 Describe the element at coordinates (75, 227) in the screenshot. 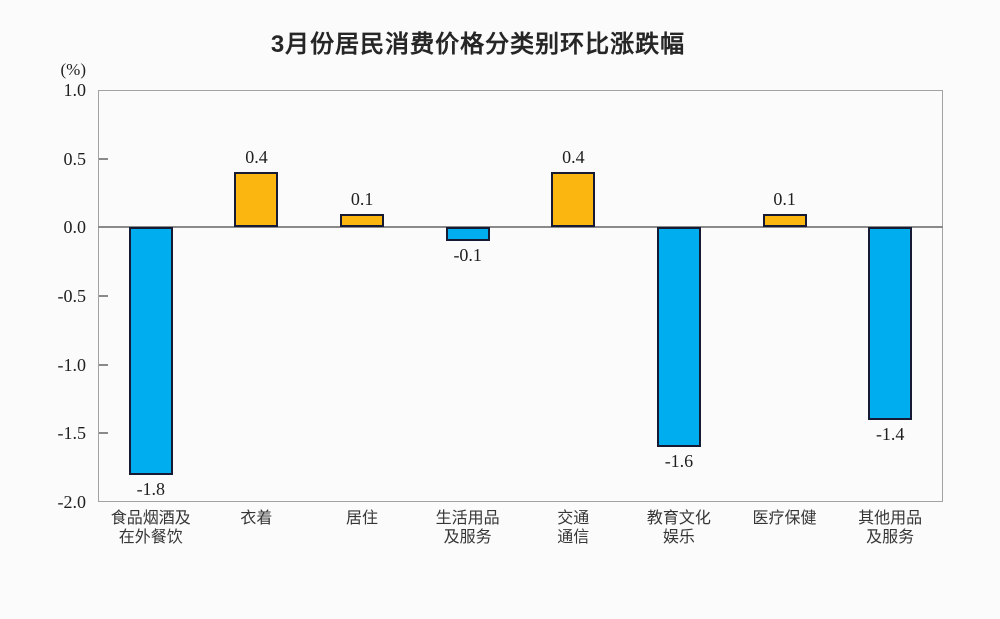

I see `y-tick-label: 0.0` at that location.